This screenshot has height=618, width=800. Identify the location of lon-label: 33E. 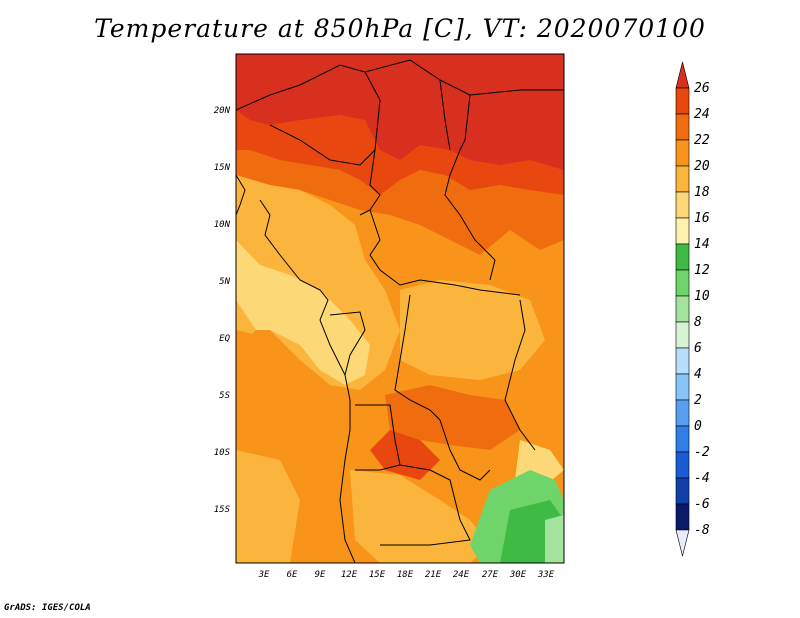
(546, 575).